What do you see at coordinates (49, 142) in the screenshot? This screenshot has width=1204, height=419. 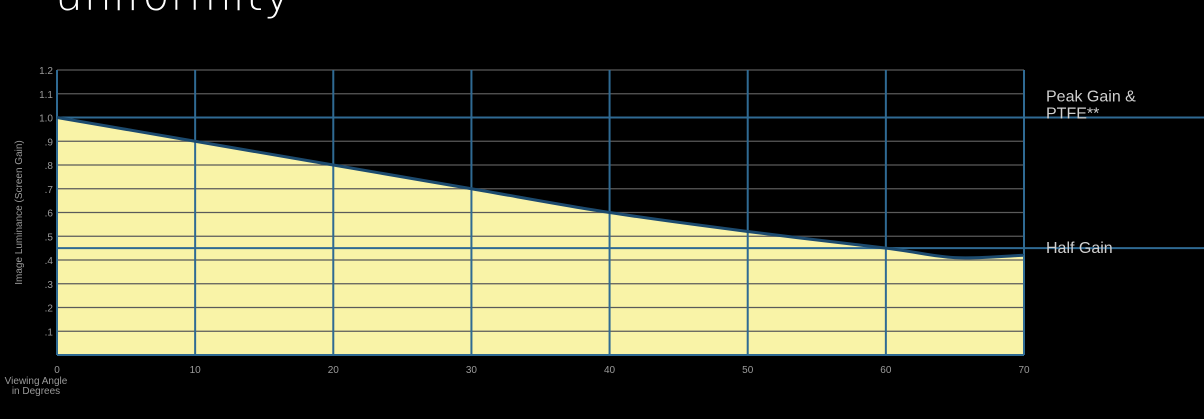 I see `y-tick-label: .9` at bounding box center [49, 142].